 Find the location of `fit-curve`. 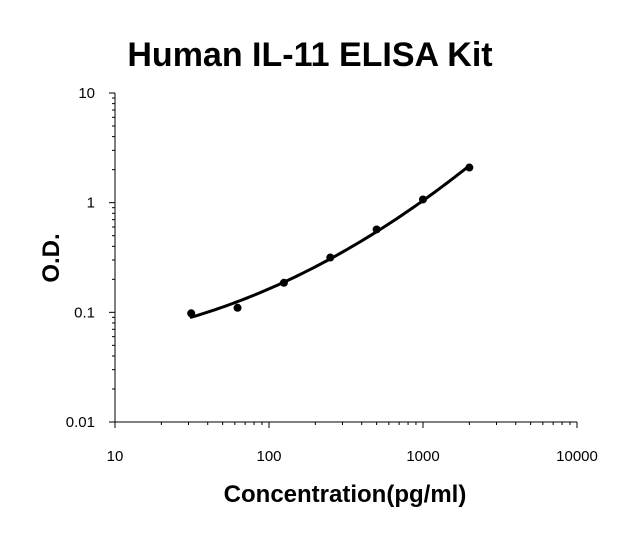

fit-curve is located at coordinates (330, 241).